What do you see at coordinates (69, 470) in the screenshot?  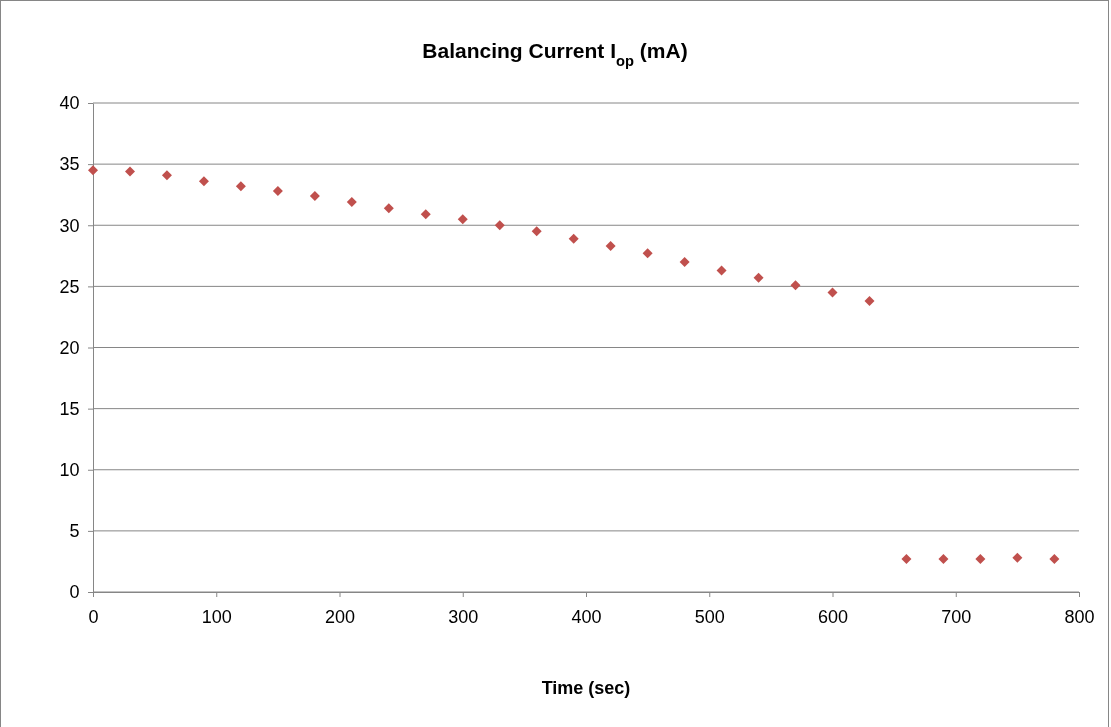 I see `y-tick-label: 10` at bounding box center [69, 470].